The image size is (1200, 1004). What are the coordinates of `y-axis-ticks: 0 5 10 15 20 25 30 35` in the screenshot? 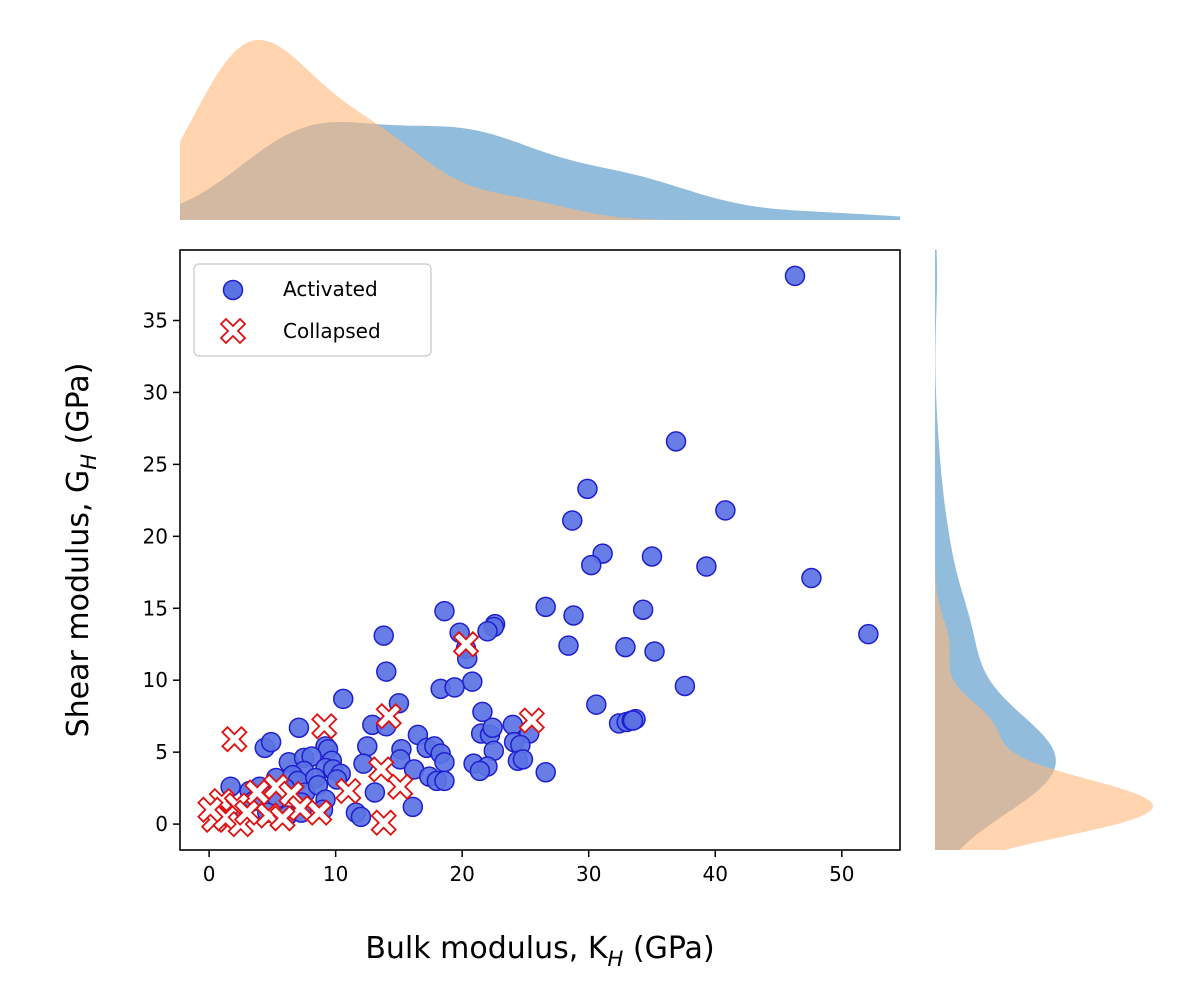 It's located at (161, 572).